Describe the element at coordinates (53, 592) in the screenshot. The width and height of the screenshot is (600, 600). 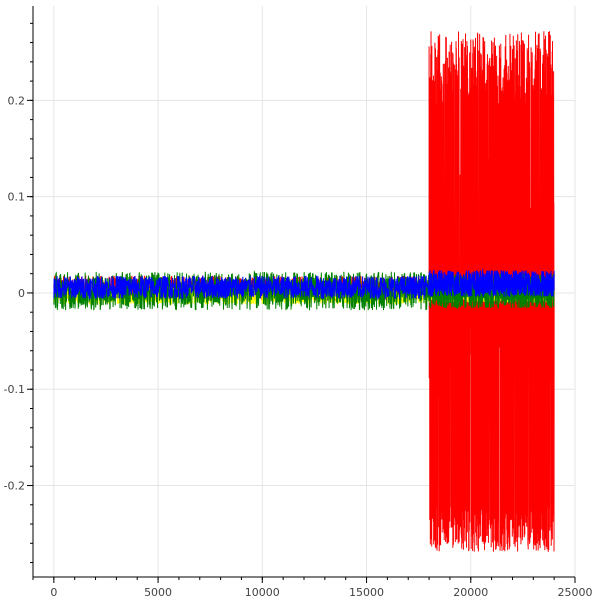
I see `x-tick-label: 0` at that location.